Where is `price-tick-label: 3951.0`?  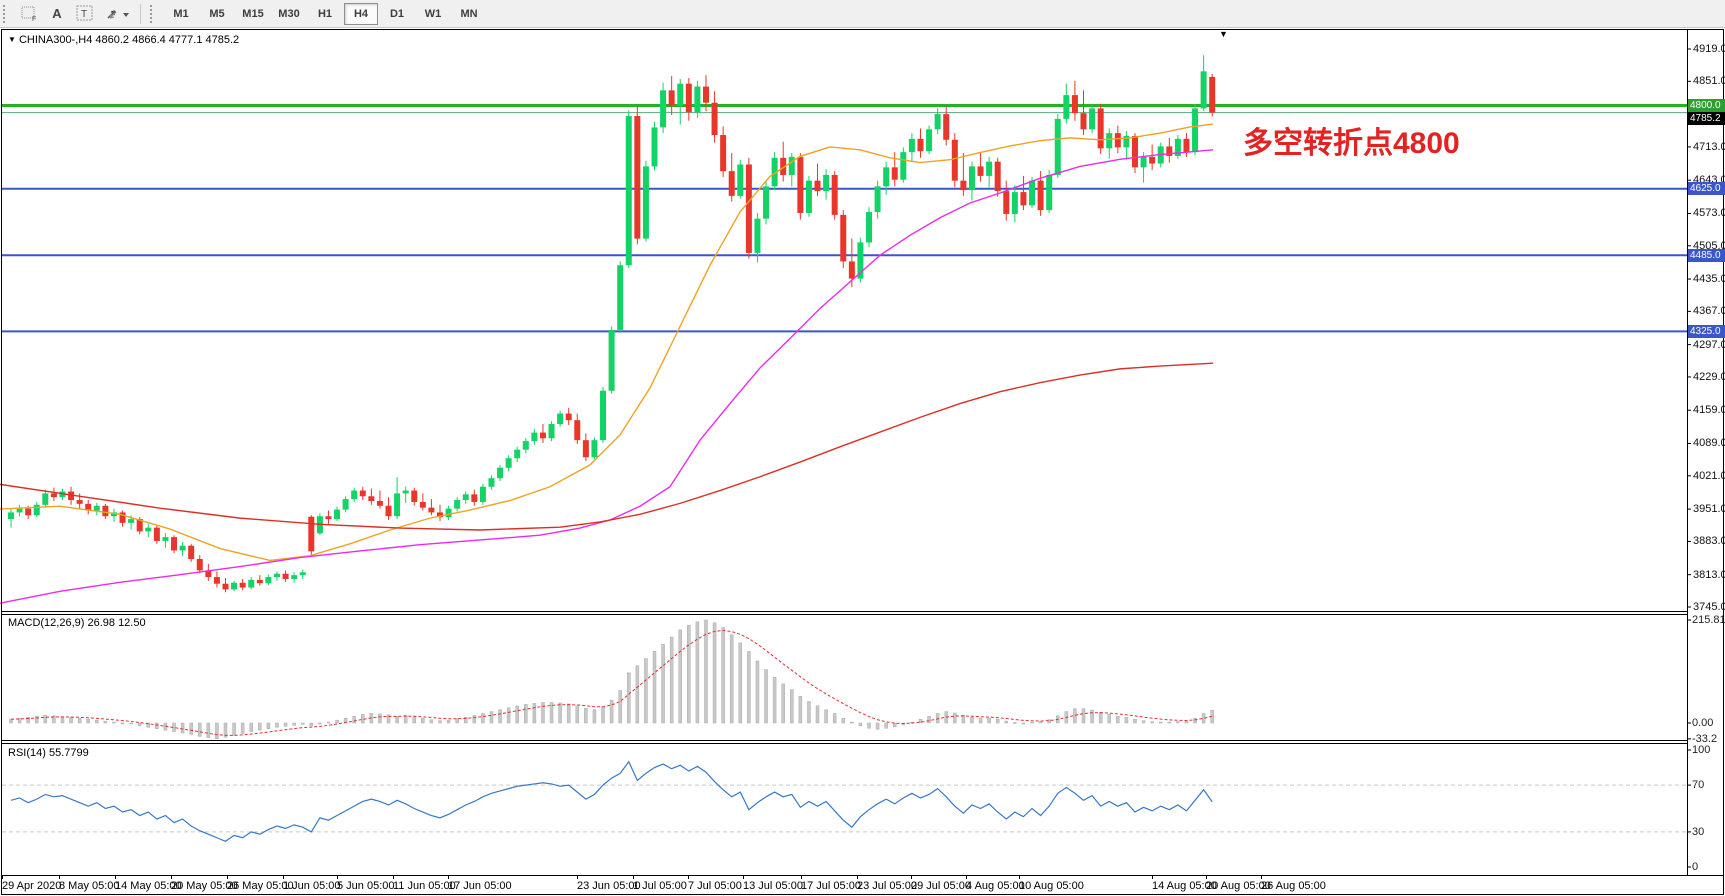
price-tick-label: 3951.0 is located at coordinates (1709, 509).